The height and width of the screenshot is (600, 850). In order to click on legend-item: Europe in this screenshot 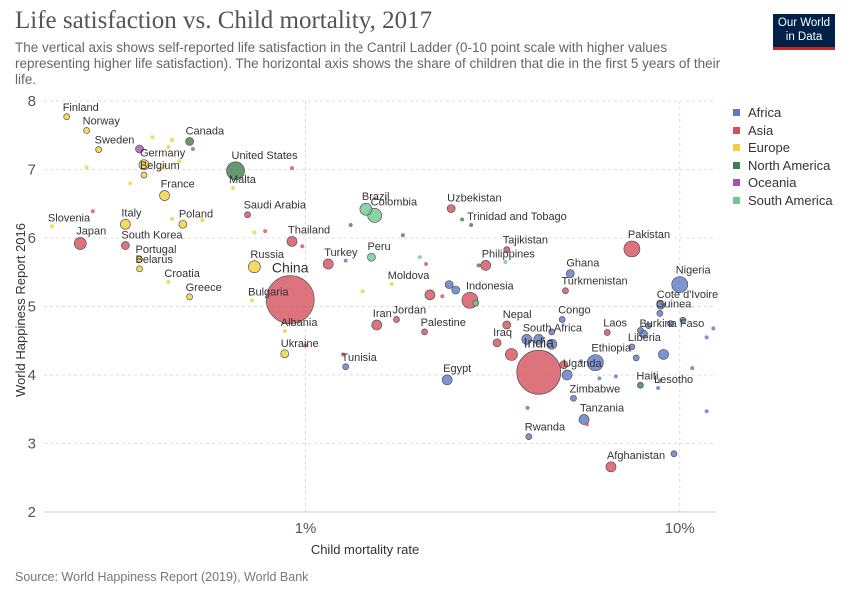, I will do `click(783, 148)`.